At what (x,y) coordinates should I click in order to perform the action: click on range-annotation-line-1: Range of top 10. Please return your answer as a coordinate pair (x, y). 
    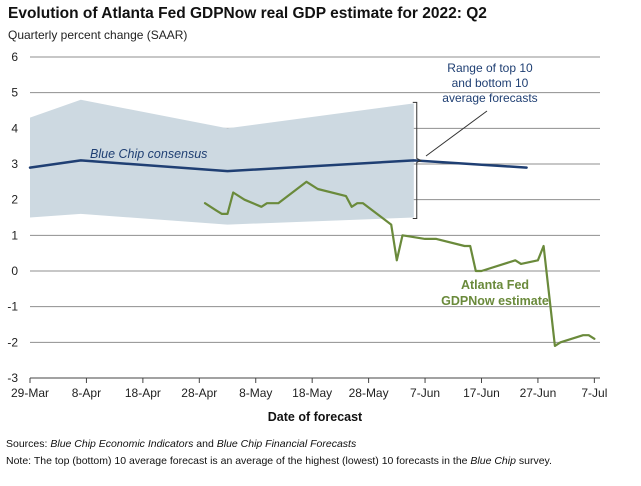
    Looking at the image, I should click on (490, 68).